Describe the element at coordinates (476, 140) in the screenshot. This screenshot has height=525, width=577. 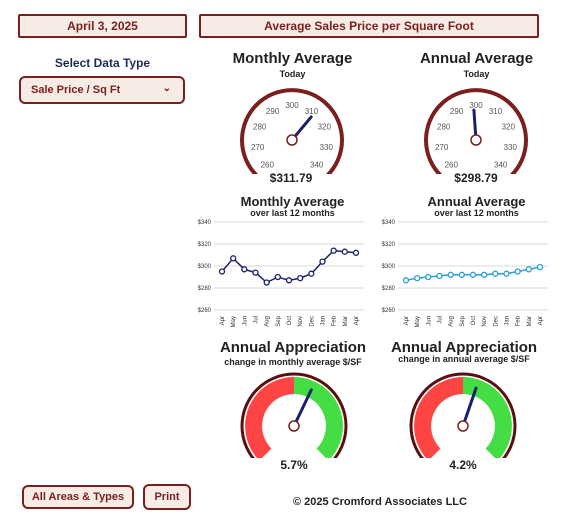
I see `annual-gauge-hub` at that location.